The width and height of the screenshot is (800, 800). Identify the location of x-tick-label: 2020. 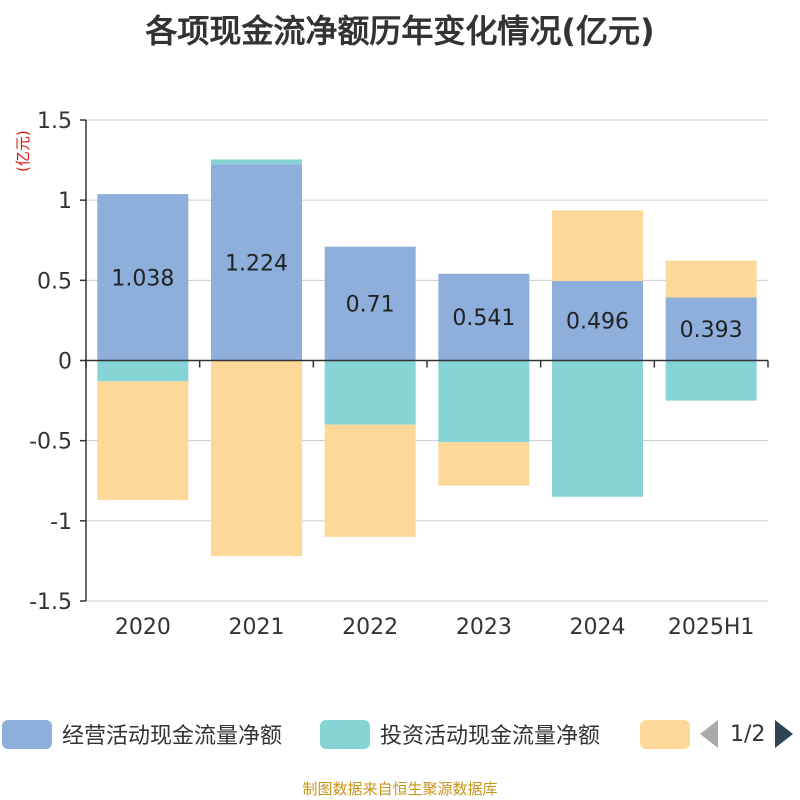
(143, 627).